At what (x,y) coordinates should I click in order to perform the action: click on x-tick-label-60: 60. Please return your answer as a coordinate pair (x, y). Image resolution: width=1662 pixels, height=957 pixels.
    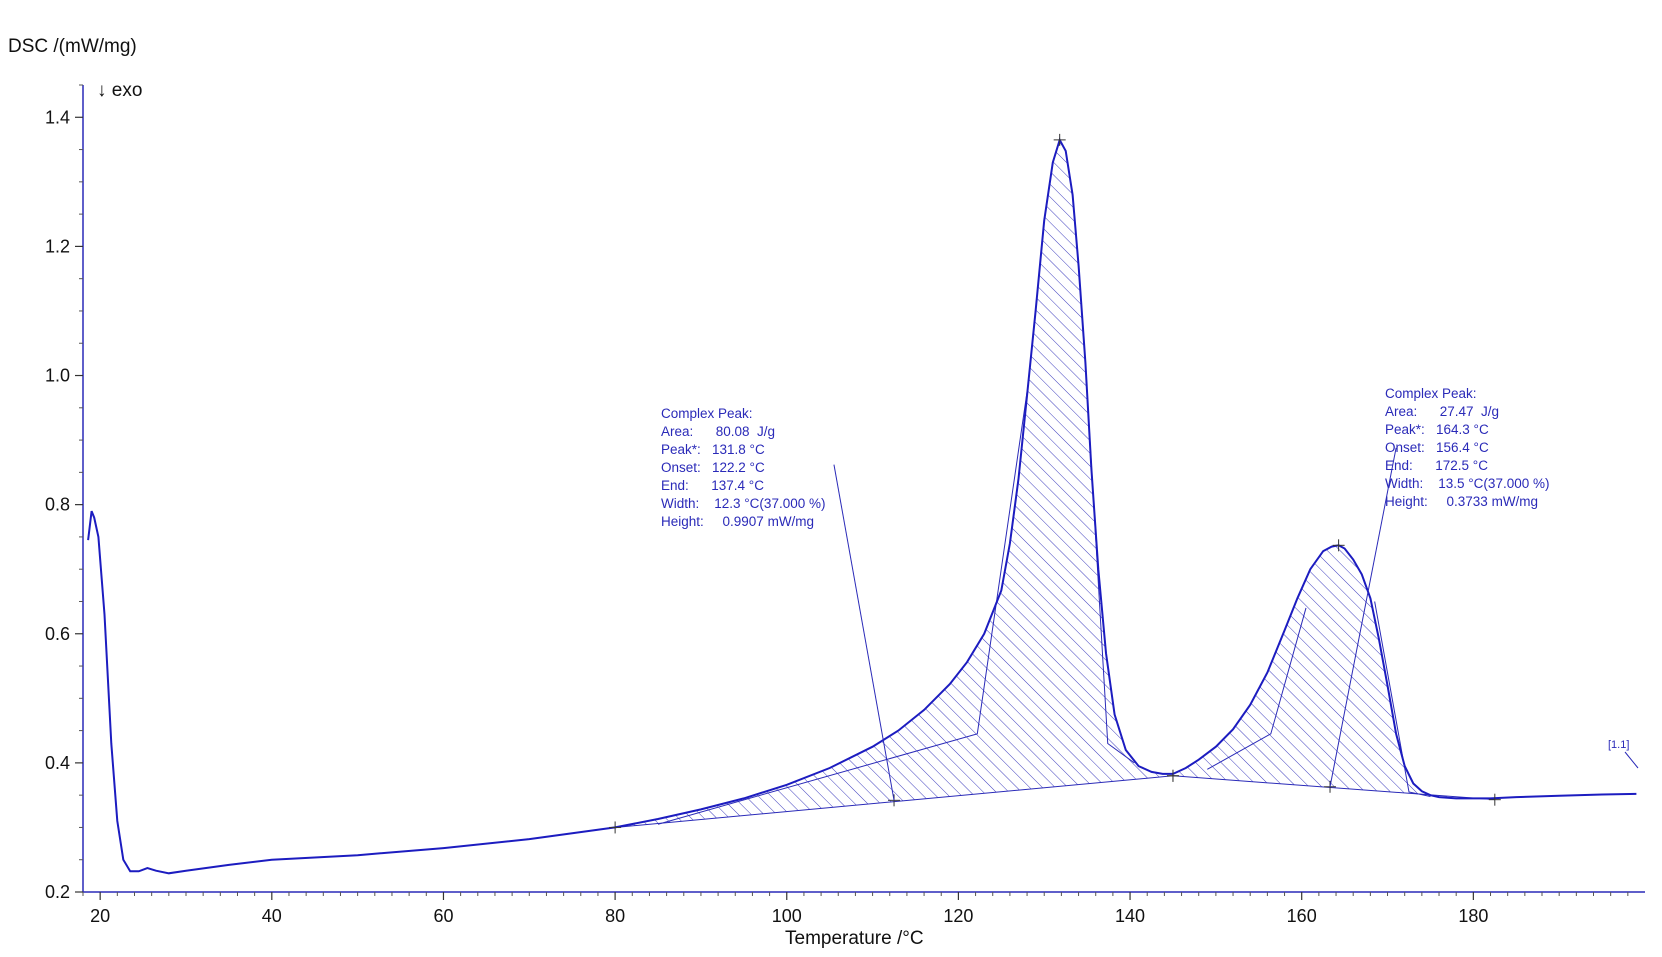
    Looking at the image, I should click on (443, 916).